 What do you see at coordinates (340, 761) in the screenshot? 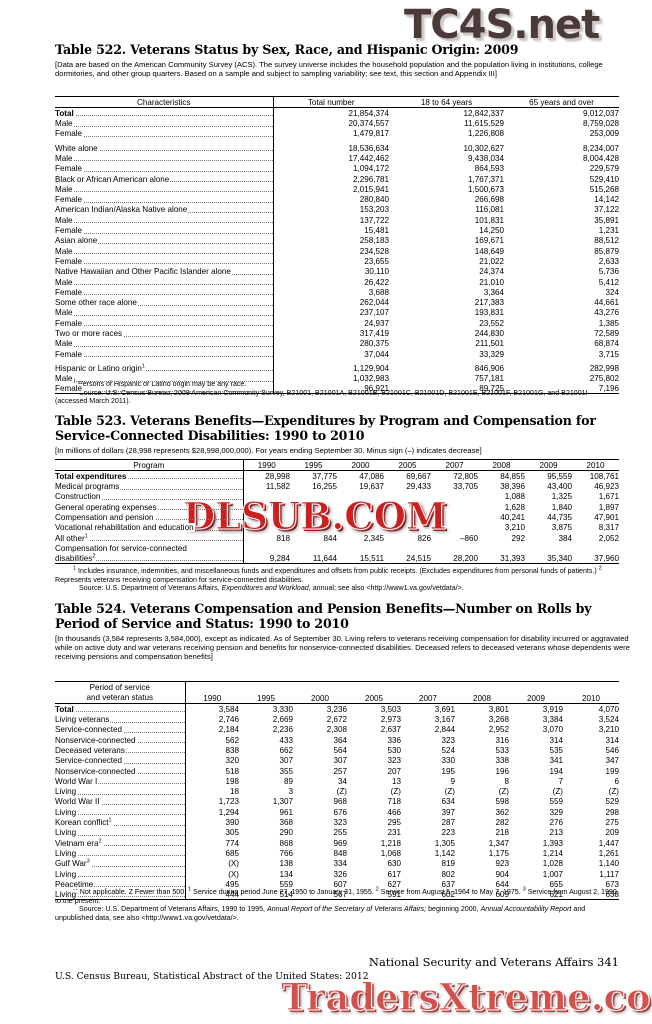
I see `table-cell: 307` at bounding box center [340, 761].